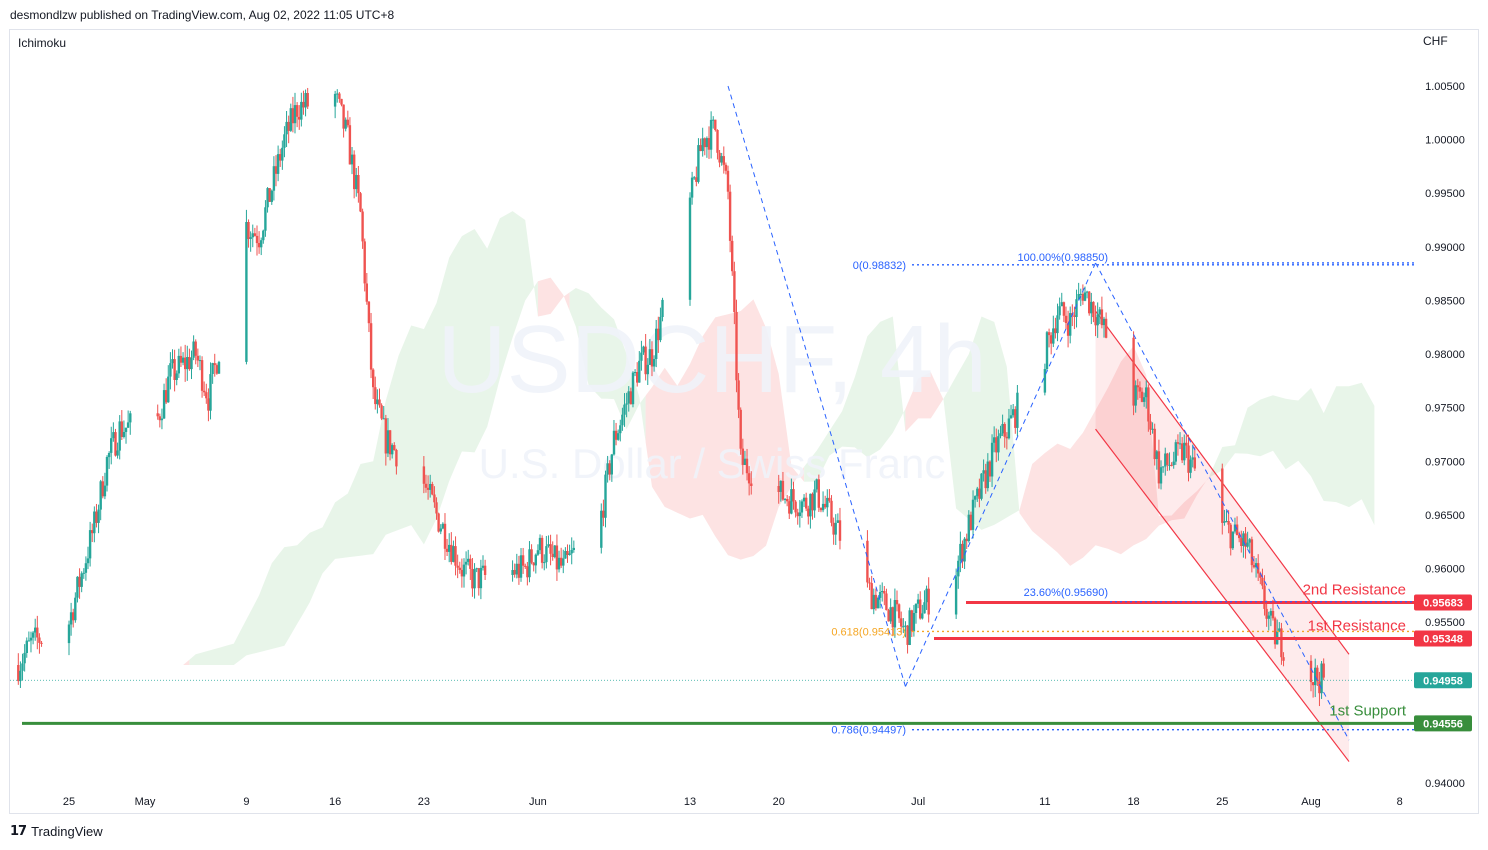 The image size is (1488, 850). What do you see at coordinates (1443, 640) in the screenshot?
I see `badge-1st-resistance-text: 0.95348` at bounding box center [1443, 640].